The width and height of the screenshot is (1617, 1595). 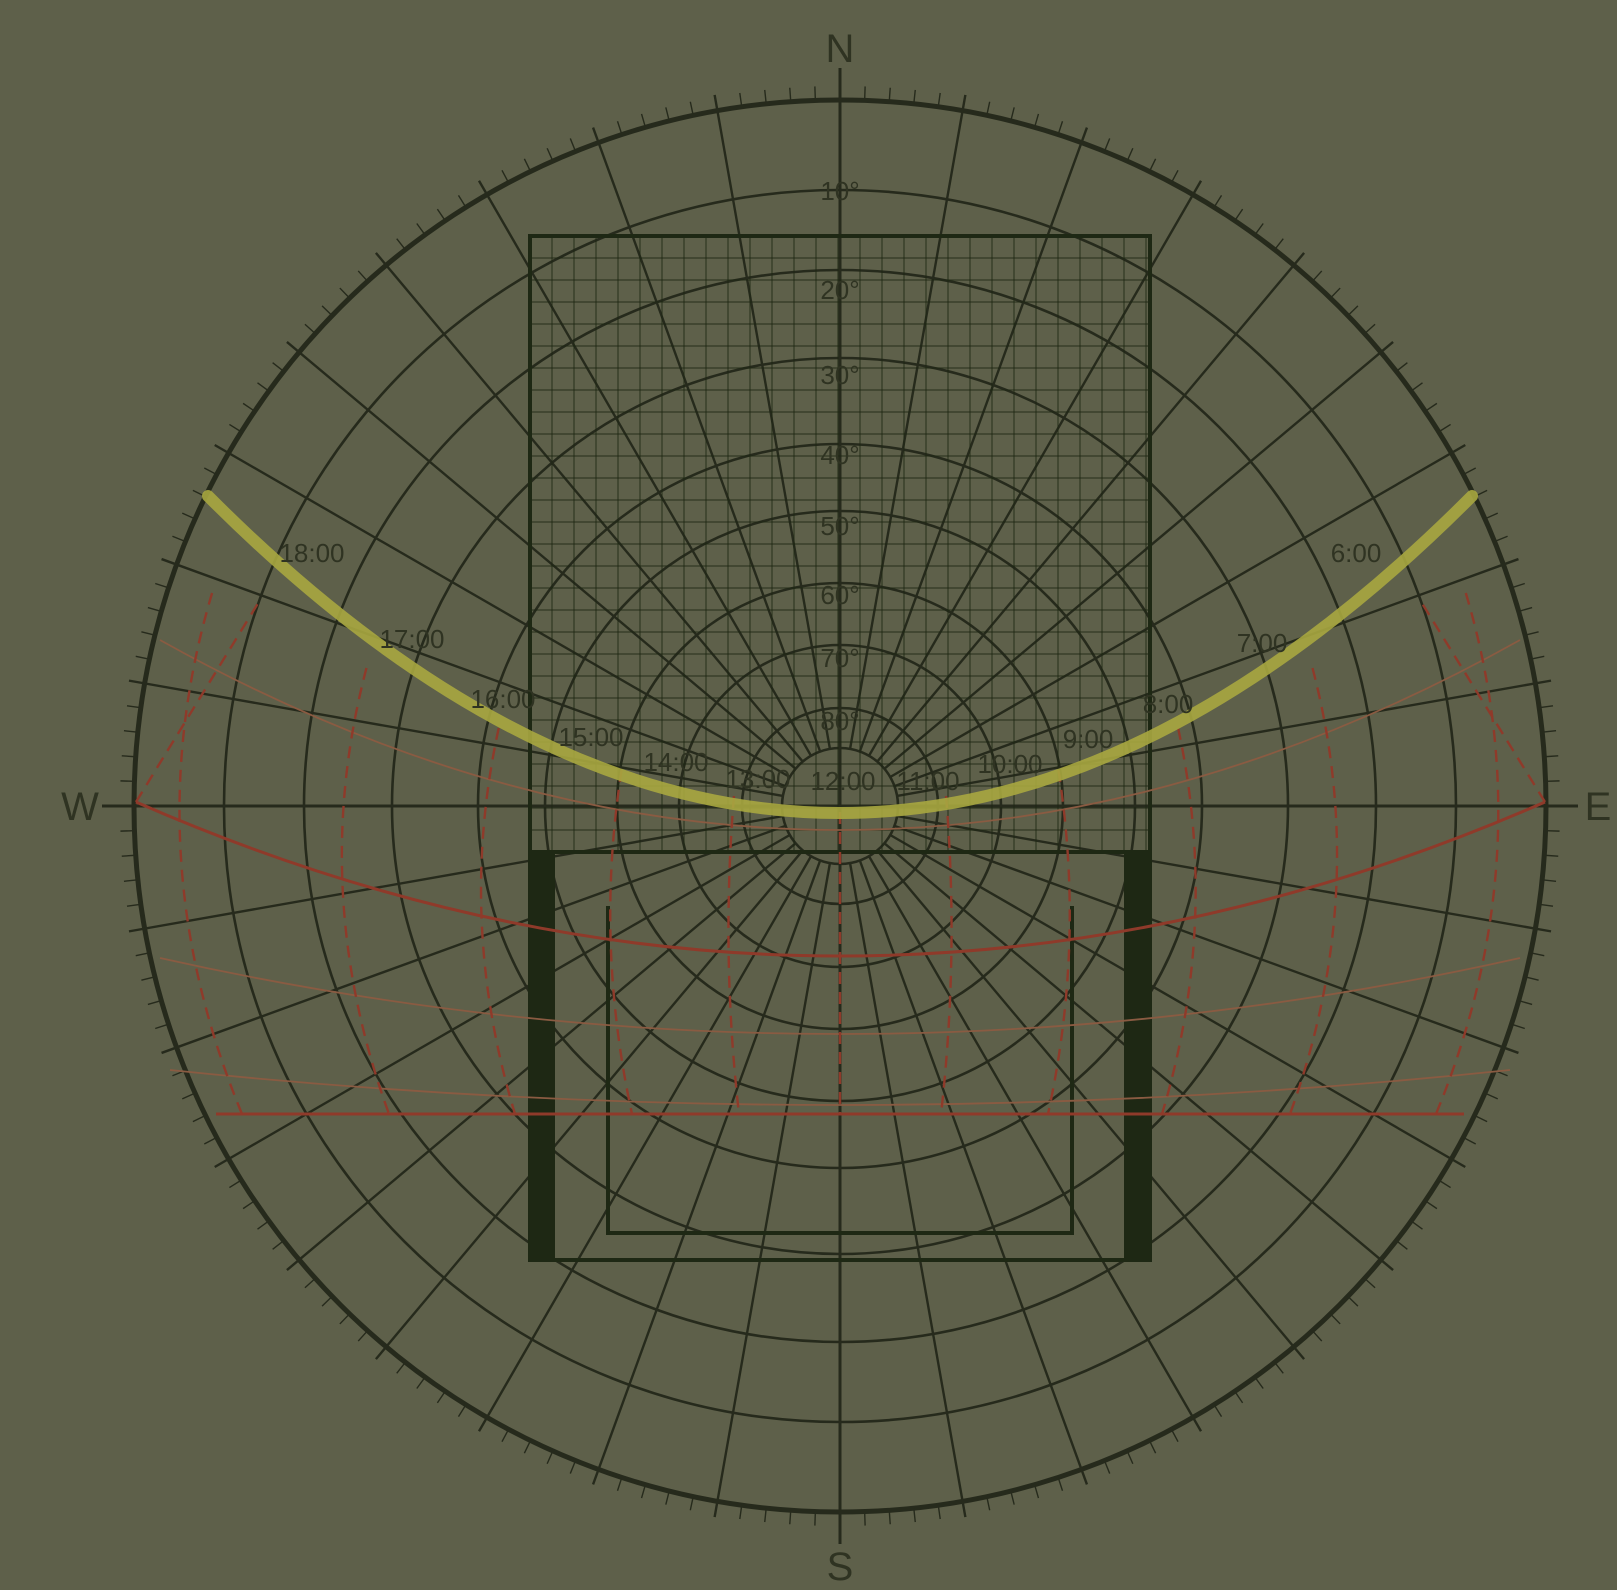 What do you see at coordinates (1009, 764) in the screenshot?
I see `hour-label-10: 10:00` at bounding box center [1009, 764].